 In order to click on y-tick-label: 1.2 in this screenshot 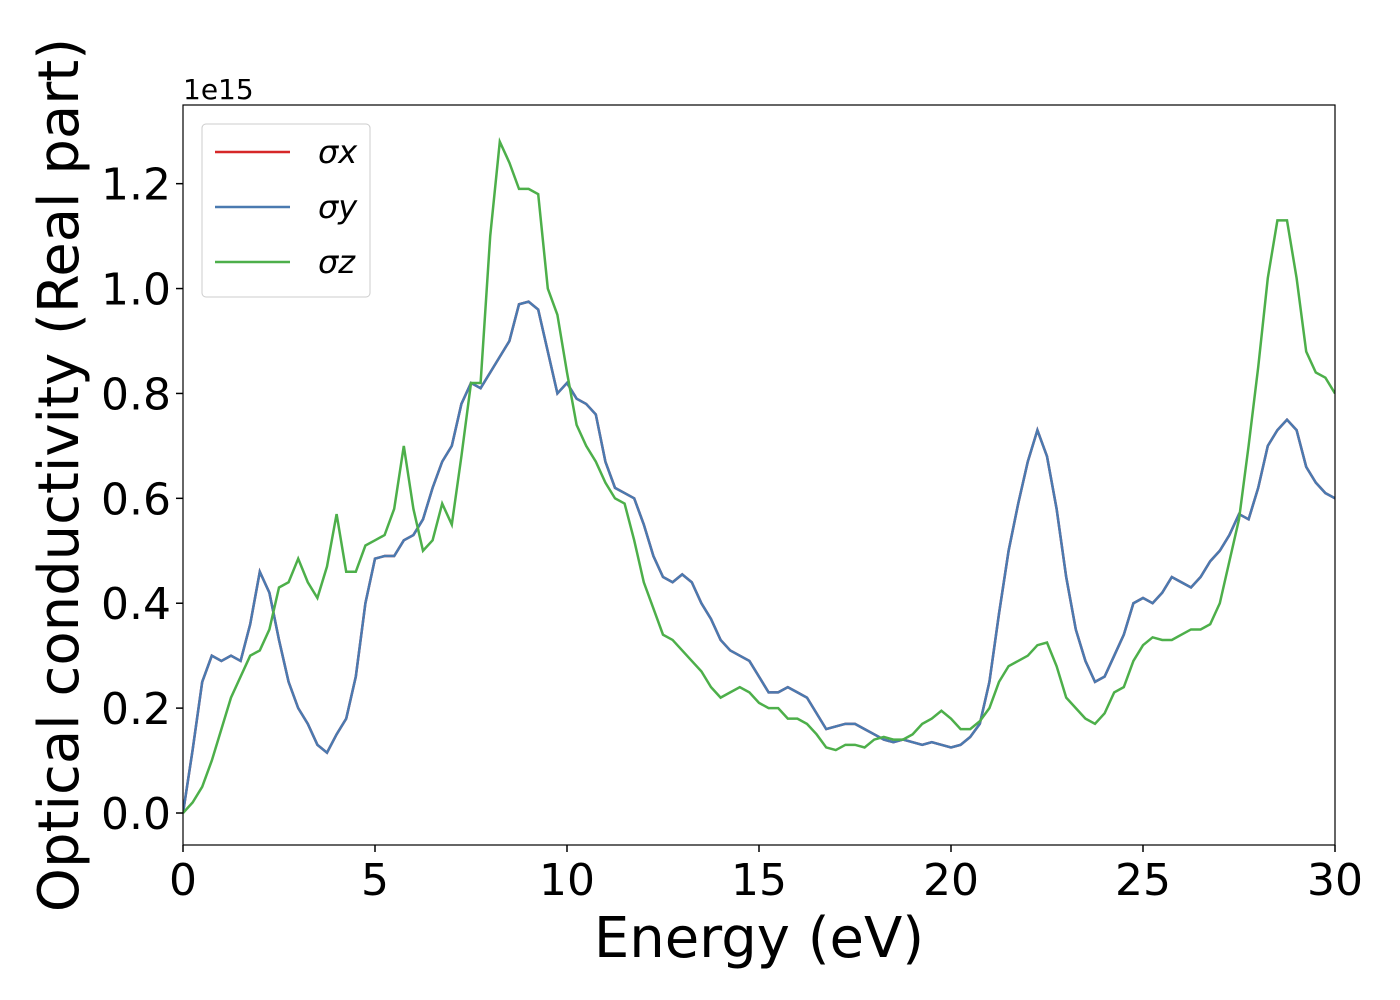, I will do `click(136, 185)`.